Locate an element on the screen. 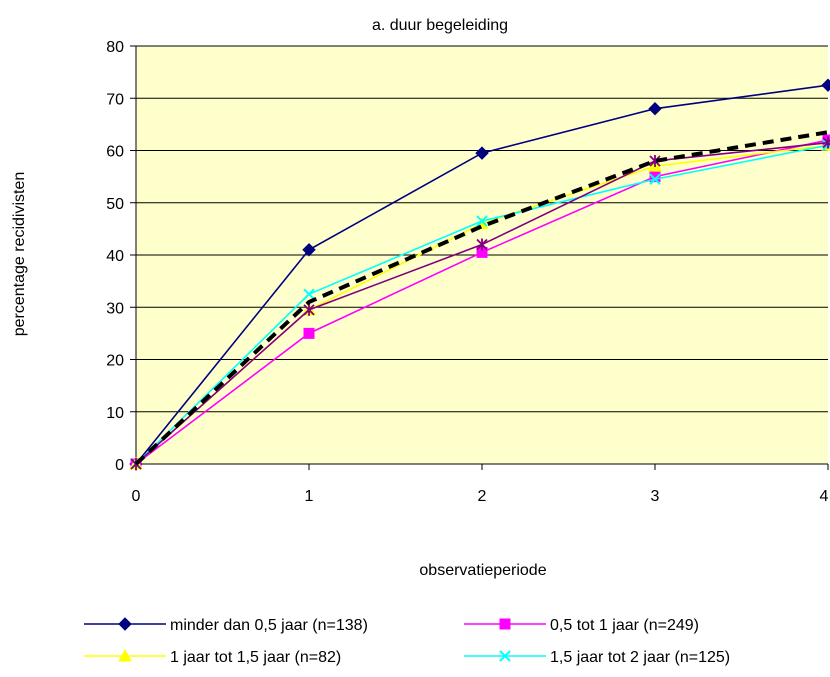  x-tick-label: 3 is located at coordinates (655, 496).